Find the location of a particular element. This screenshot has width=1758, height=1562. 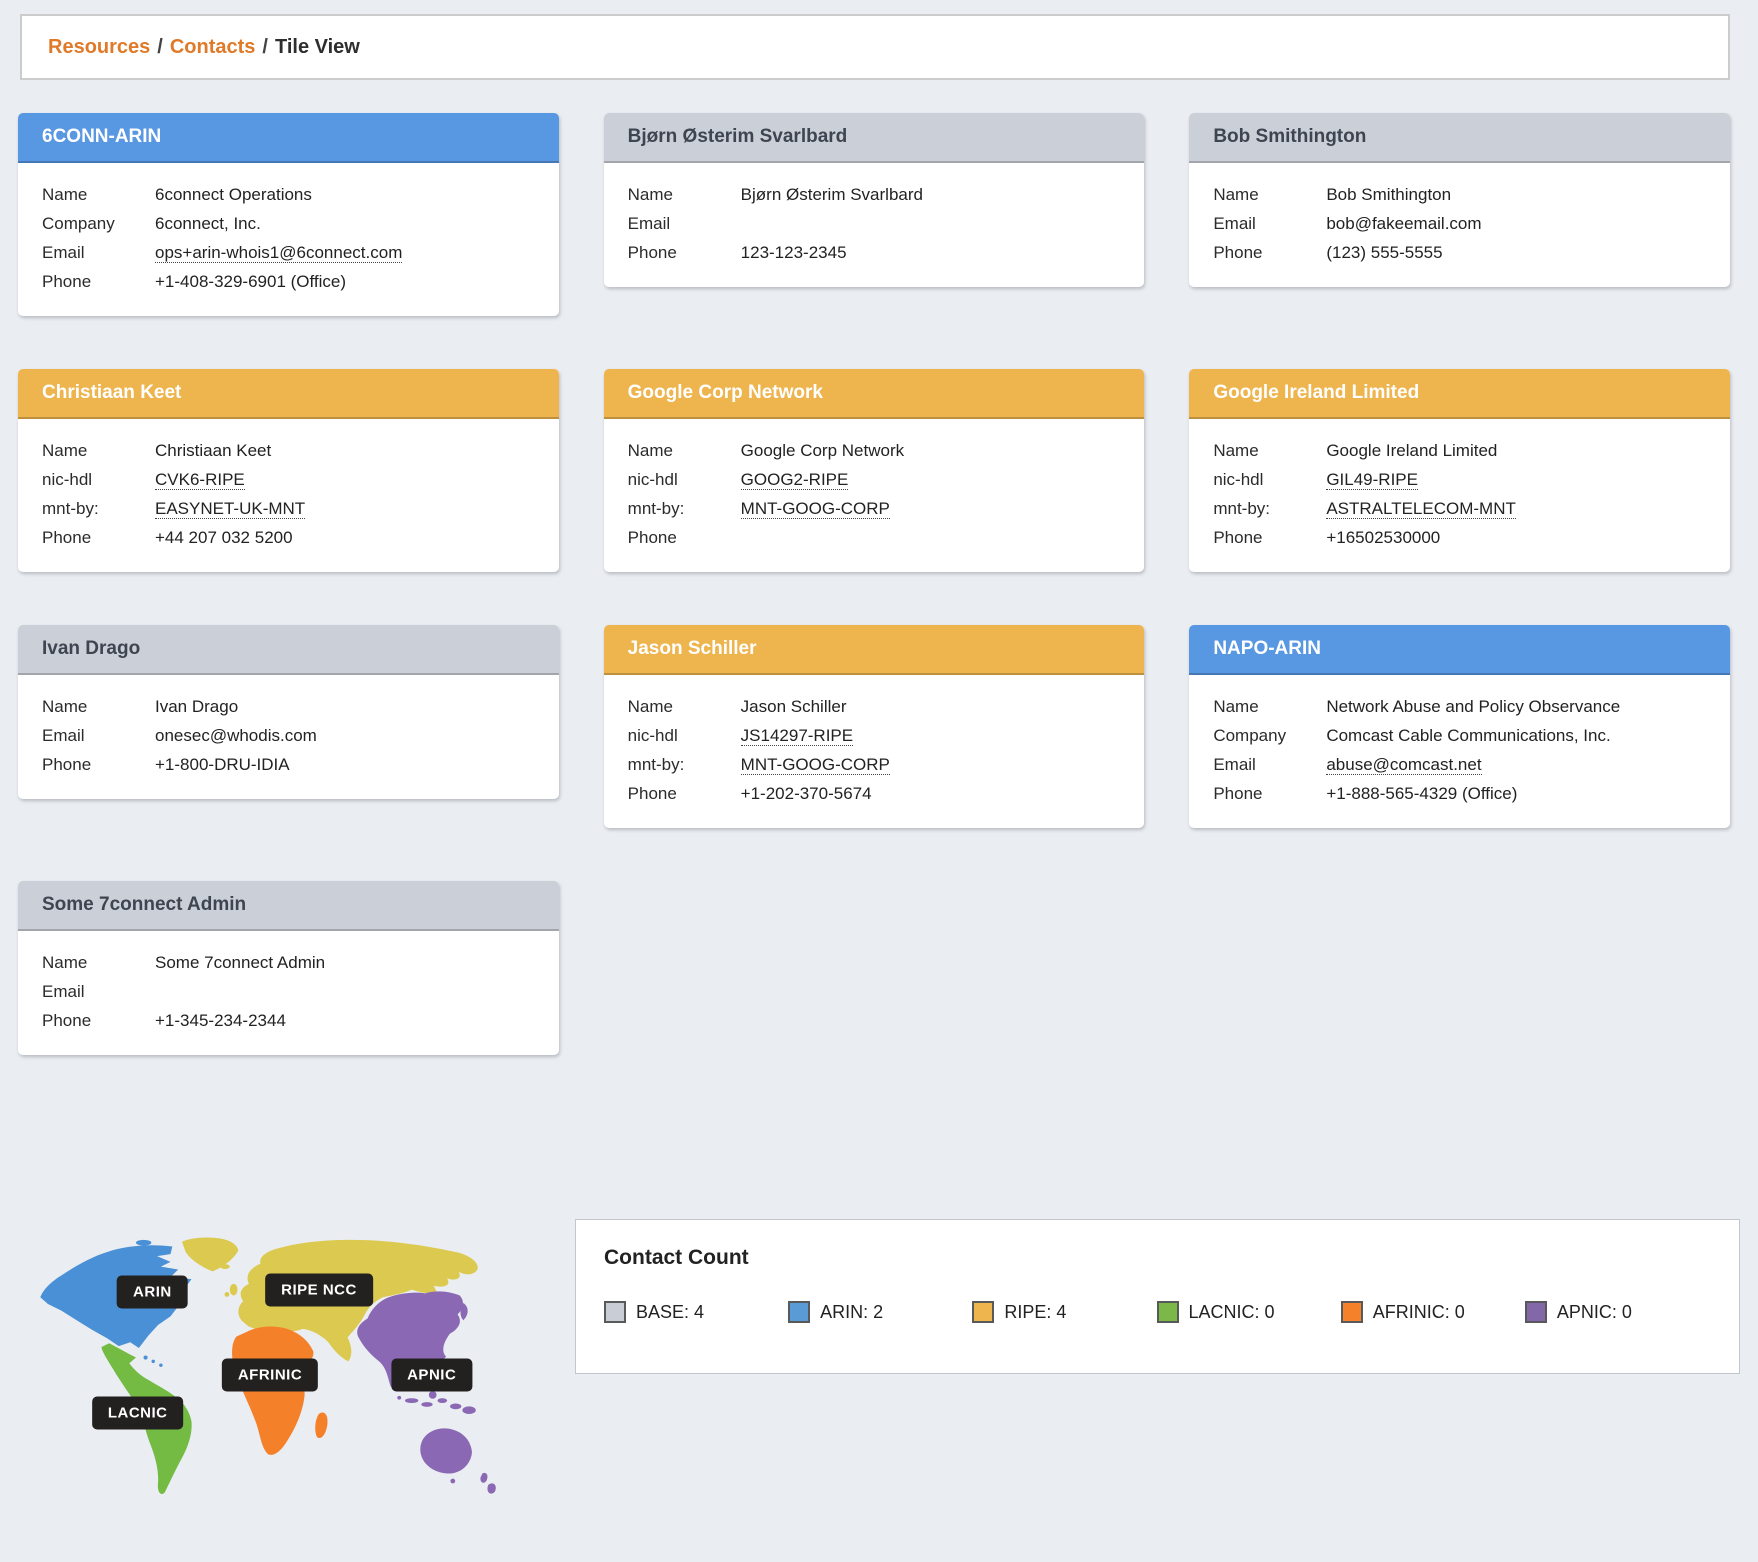

contact-card-header-6conn-arin: 6CONN-ARIN is located at coordinates (288, 138).